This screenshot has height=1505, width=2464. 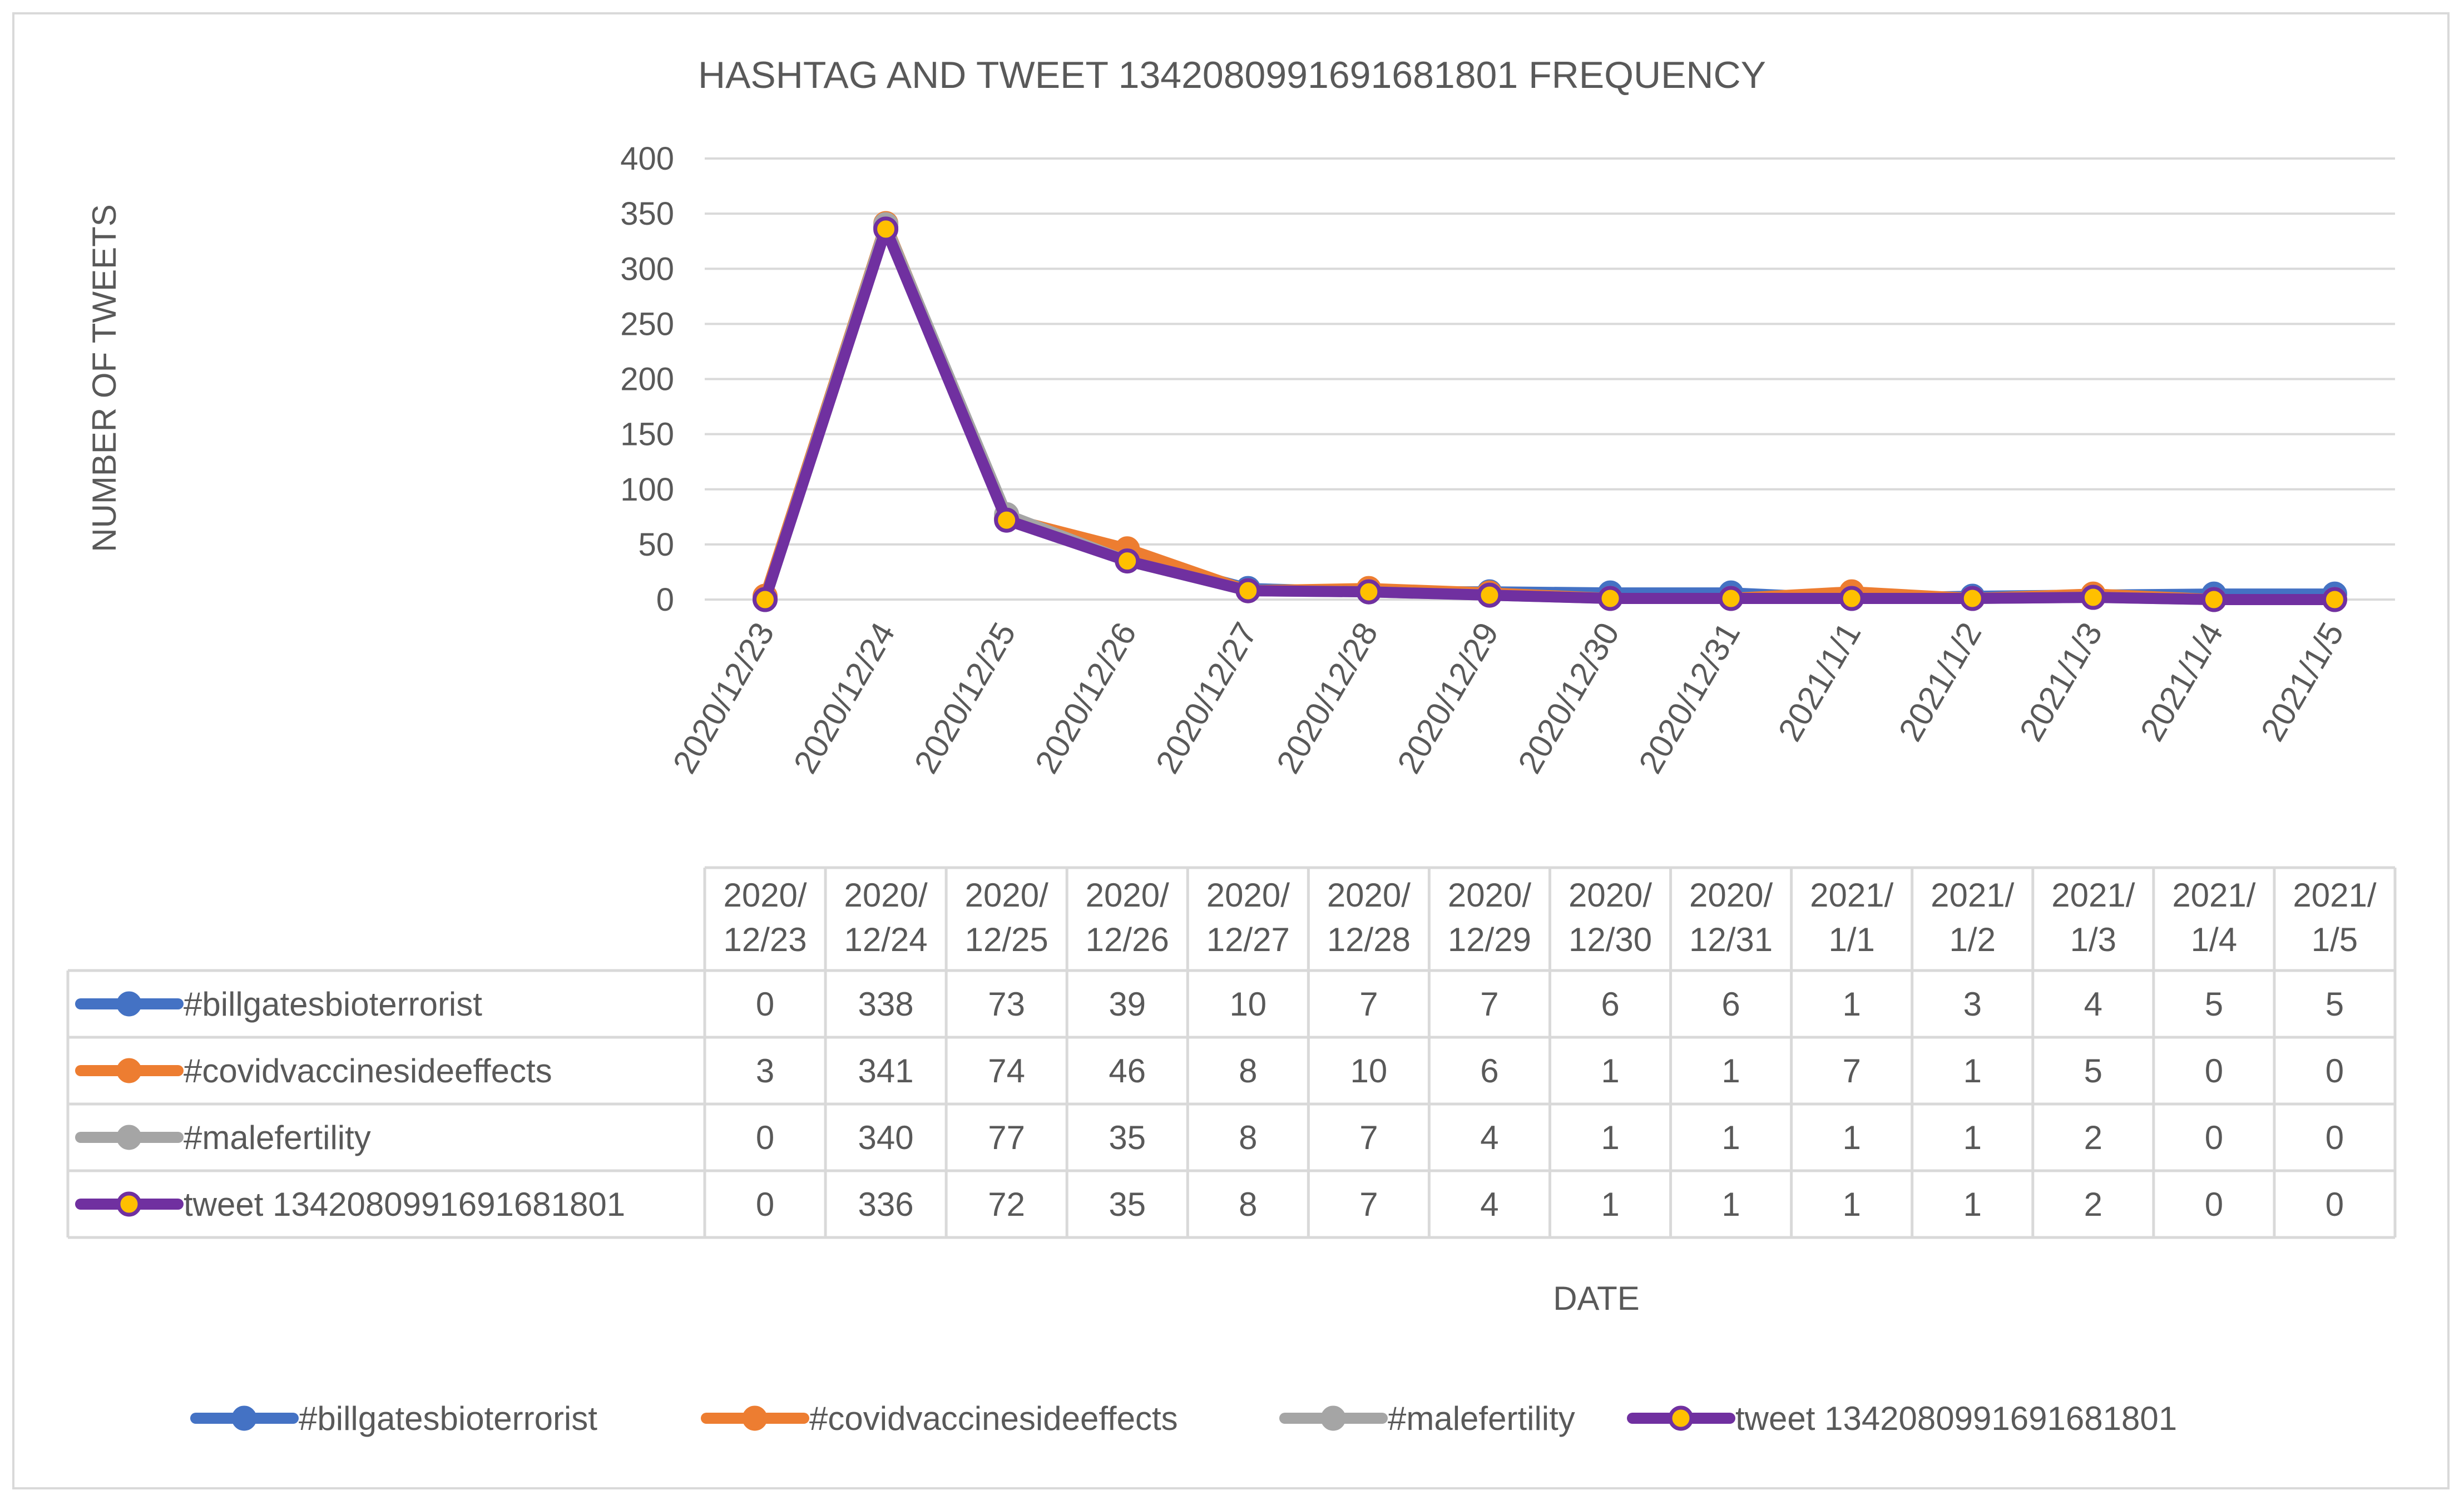 What do you see at coordinates (1006, 939) in the screenshot?
I see `table-header-label: 12/25` at bounding box center [1006, 939].